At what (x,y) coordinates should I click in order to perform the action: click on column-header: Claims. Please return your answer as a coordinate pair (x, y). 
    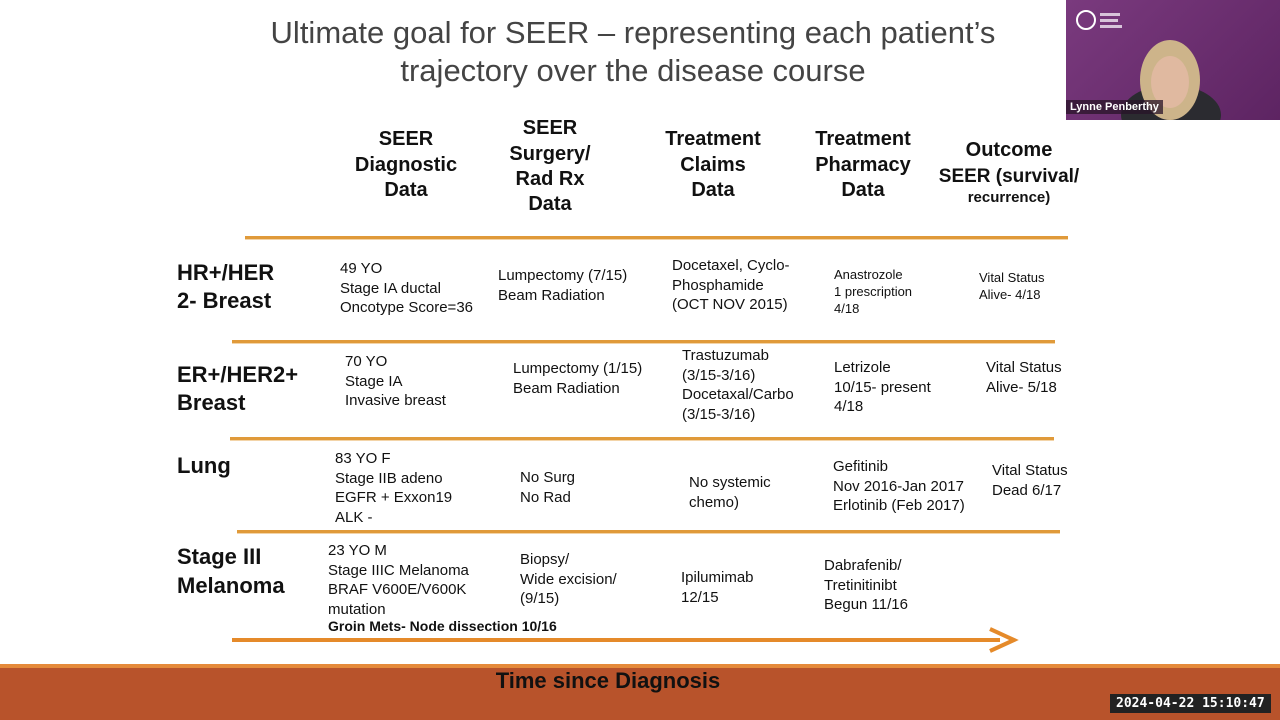
    Looking at the image, I should click on (713, 164).